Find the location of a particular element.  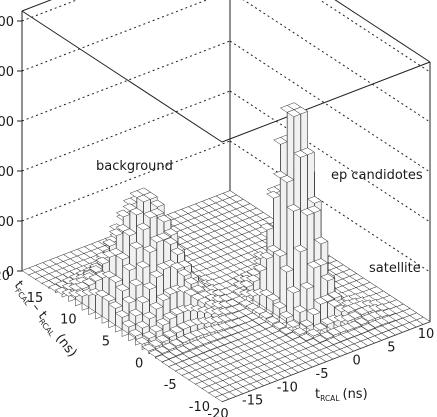

y-tick-label: 15 is located at coordinates (35, 298).